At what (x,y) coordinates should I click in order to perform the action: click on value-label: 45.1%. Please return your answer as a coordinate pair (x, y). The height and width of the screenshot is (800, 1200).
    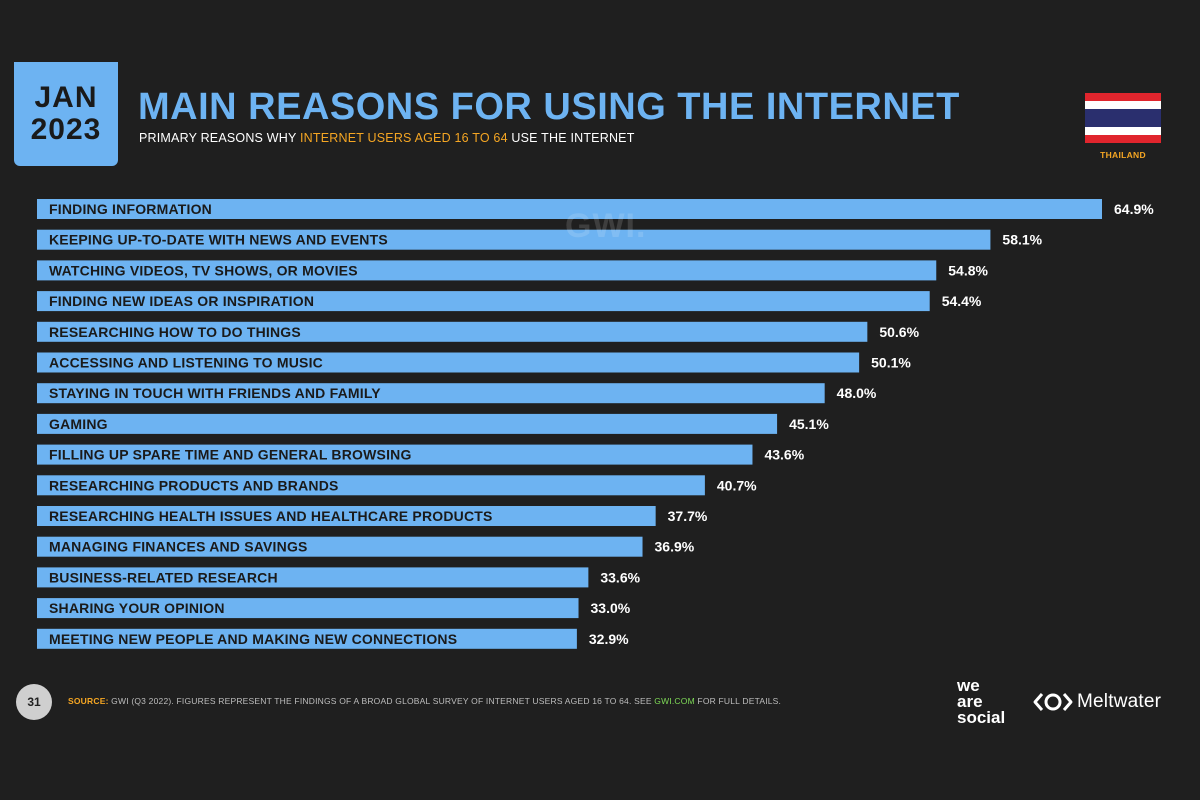
    Looking at the image, I should click on (809, 424).